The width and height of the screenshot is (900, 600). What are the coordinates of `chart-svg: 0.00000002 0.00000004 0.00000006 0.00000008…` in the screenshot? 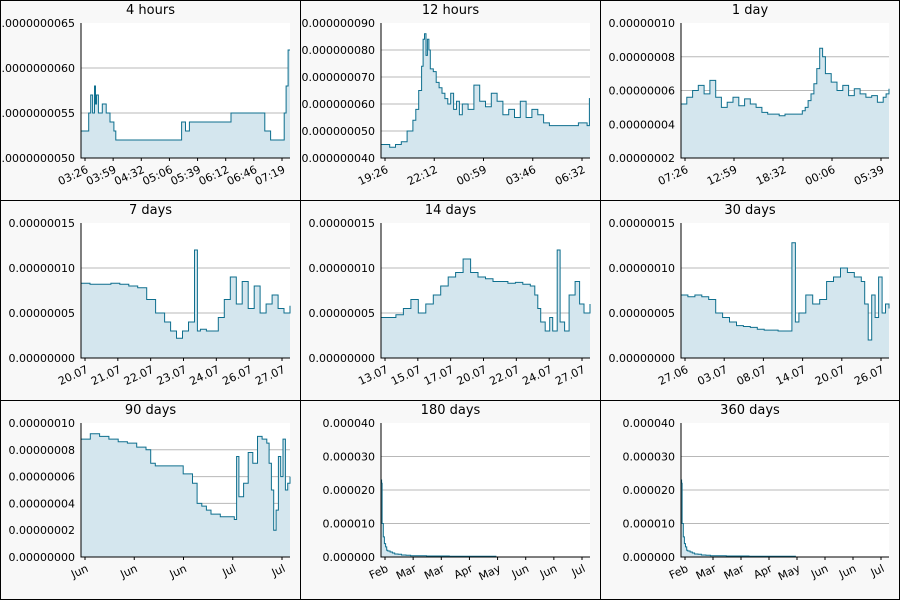 It's located at (749, 102).